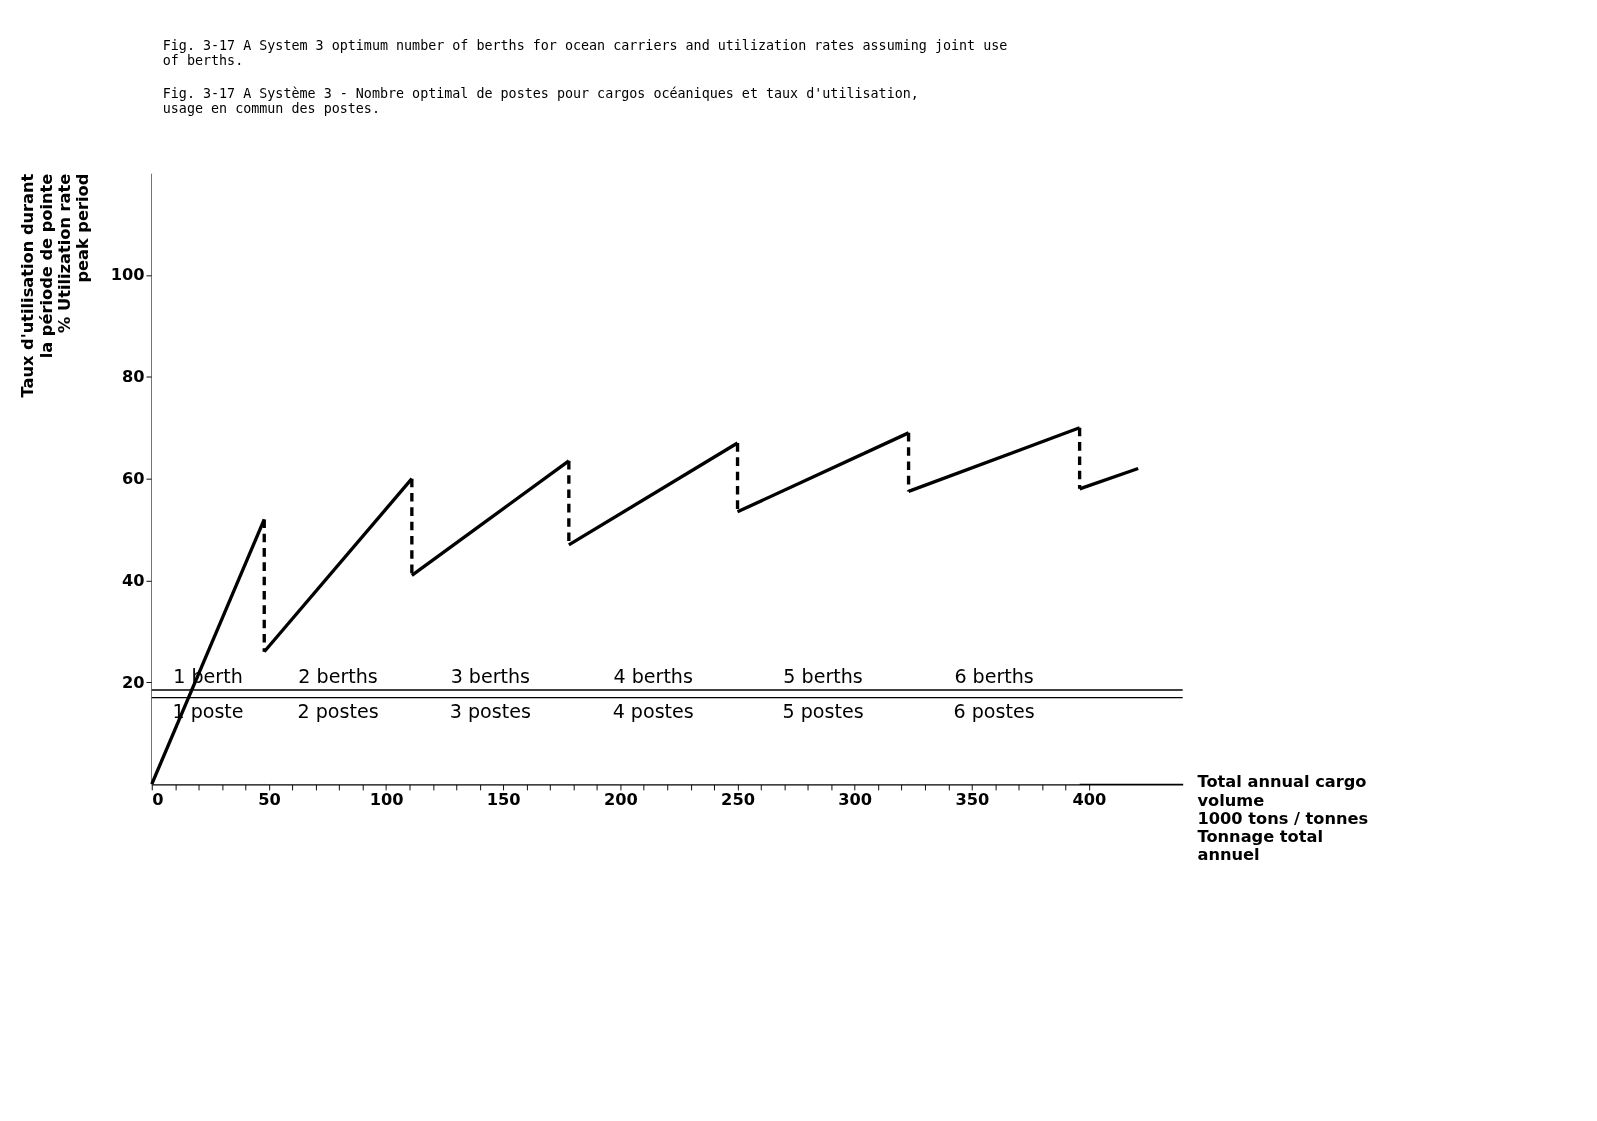 The height and width of the screenshot is (1121, 1597). I want to click on text: la période de pointe, so click(46, 266).